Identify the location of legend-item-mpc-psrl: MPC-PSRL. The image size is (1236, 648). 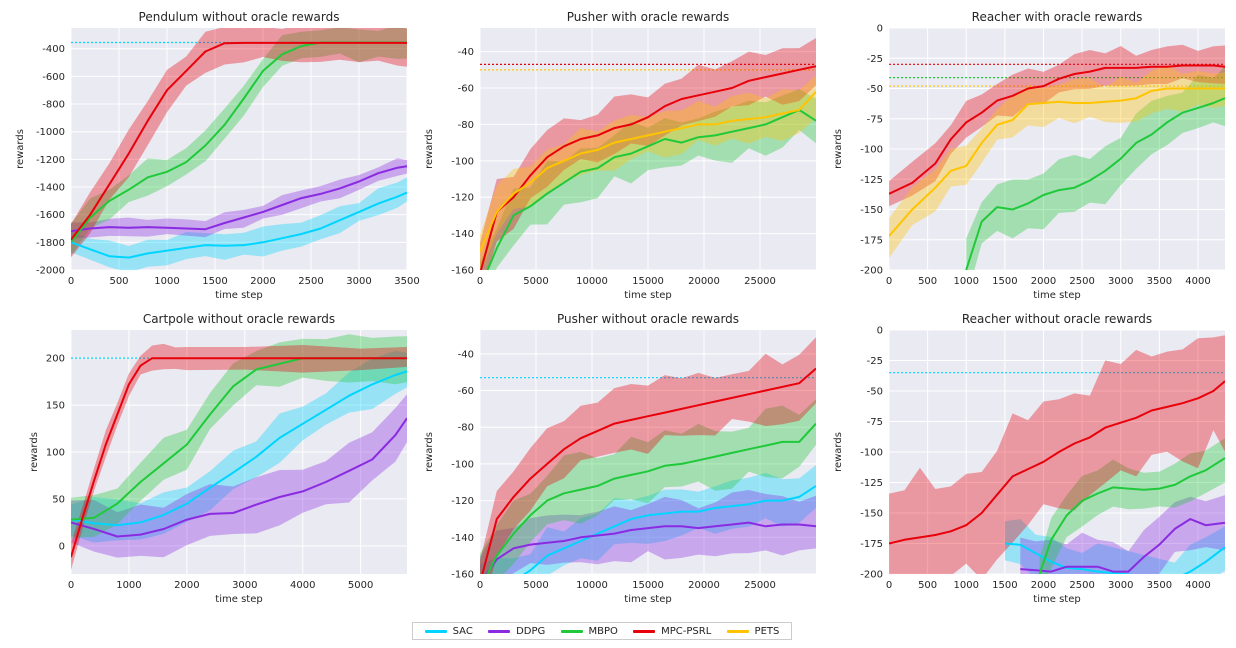
(672, 631).